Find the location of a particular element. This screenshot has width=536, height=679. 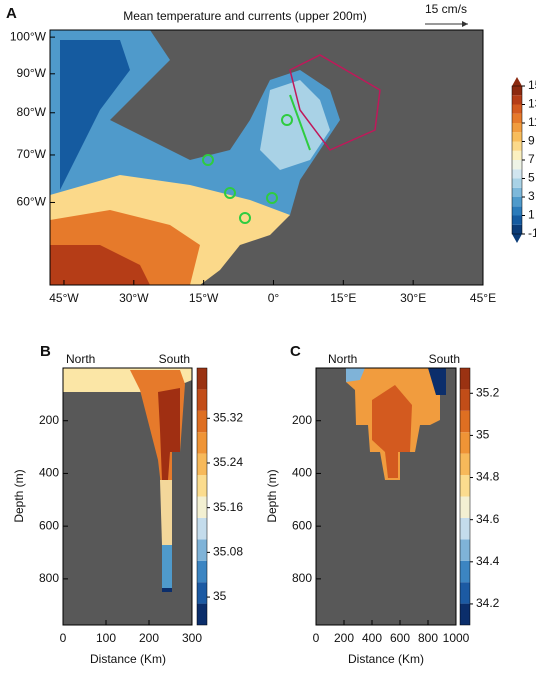

x-tick-label: 300 is located at coordinates (192, 638).